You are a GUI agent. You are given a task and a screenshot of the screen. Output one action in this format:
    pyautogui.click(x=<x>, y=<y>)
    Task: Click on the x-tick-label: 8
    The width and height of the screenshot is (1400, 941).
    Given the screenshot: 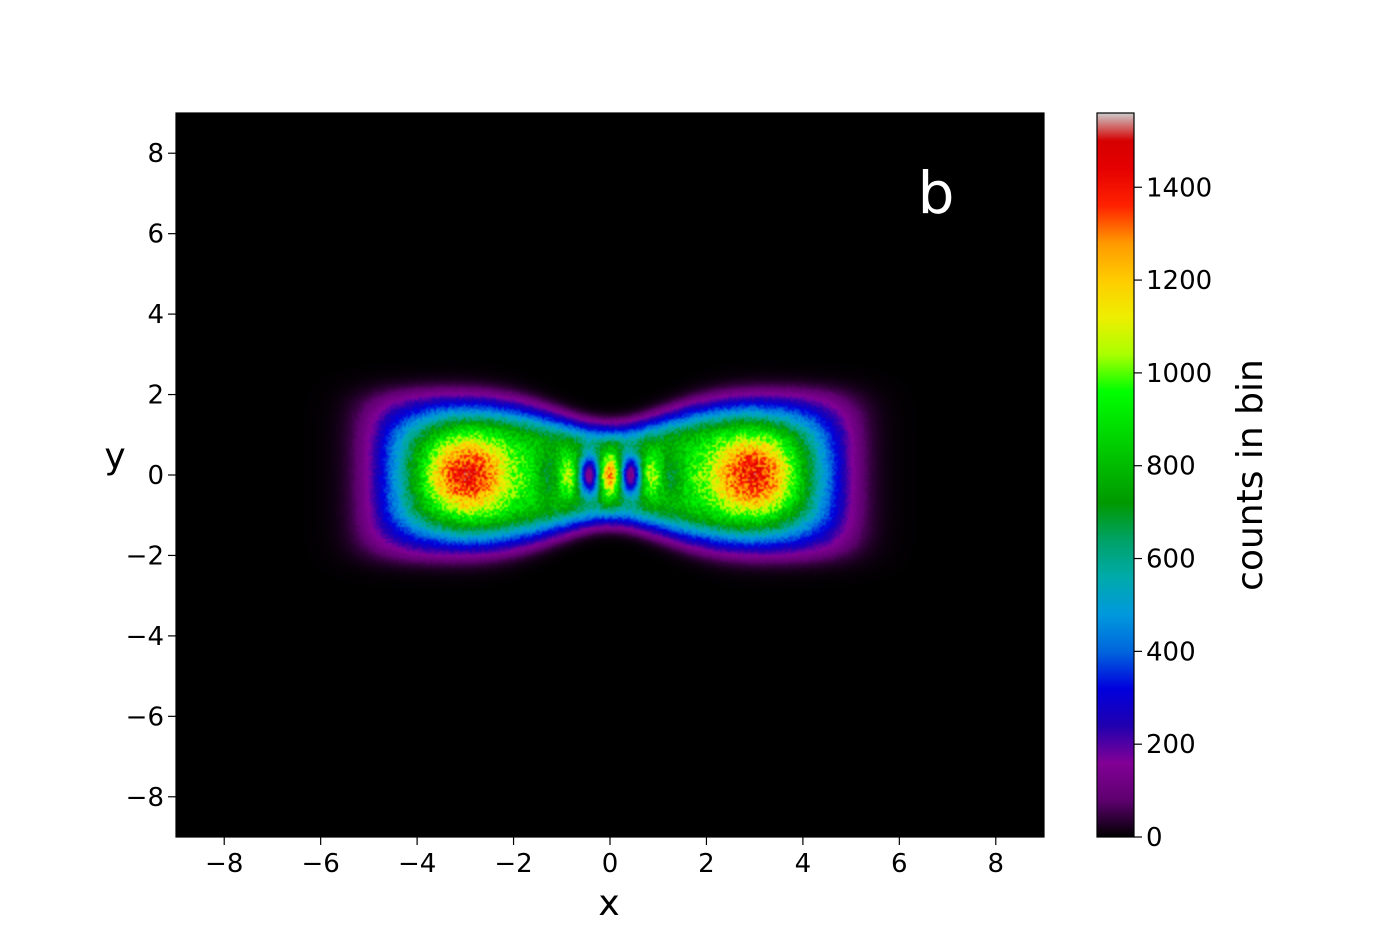 What is the action you would take?
    pyautogui.click(x=996, y=864)
    